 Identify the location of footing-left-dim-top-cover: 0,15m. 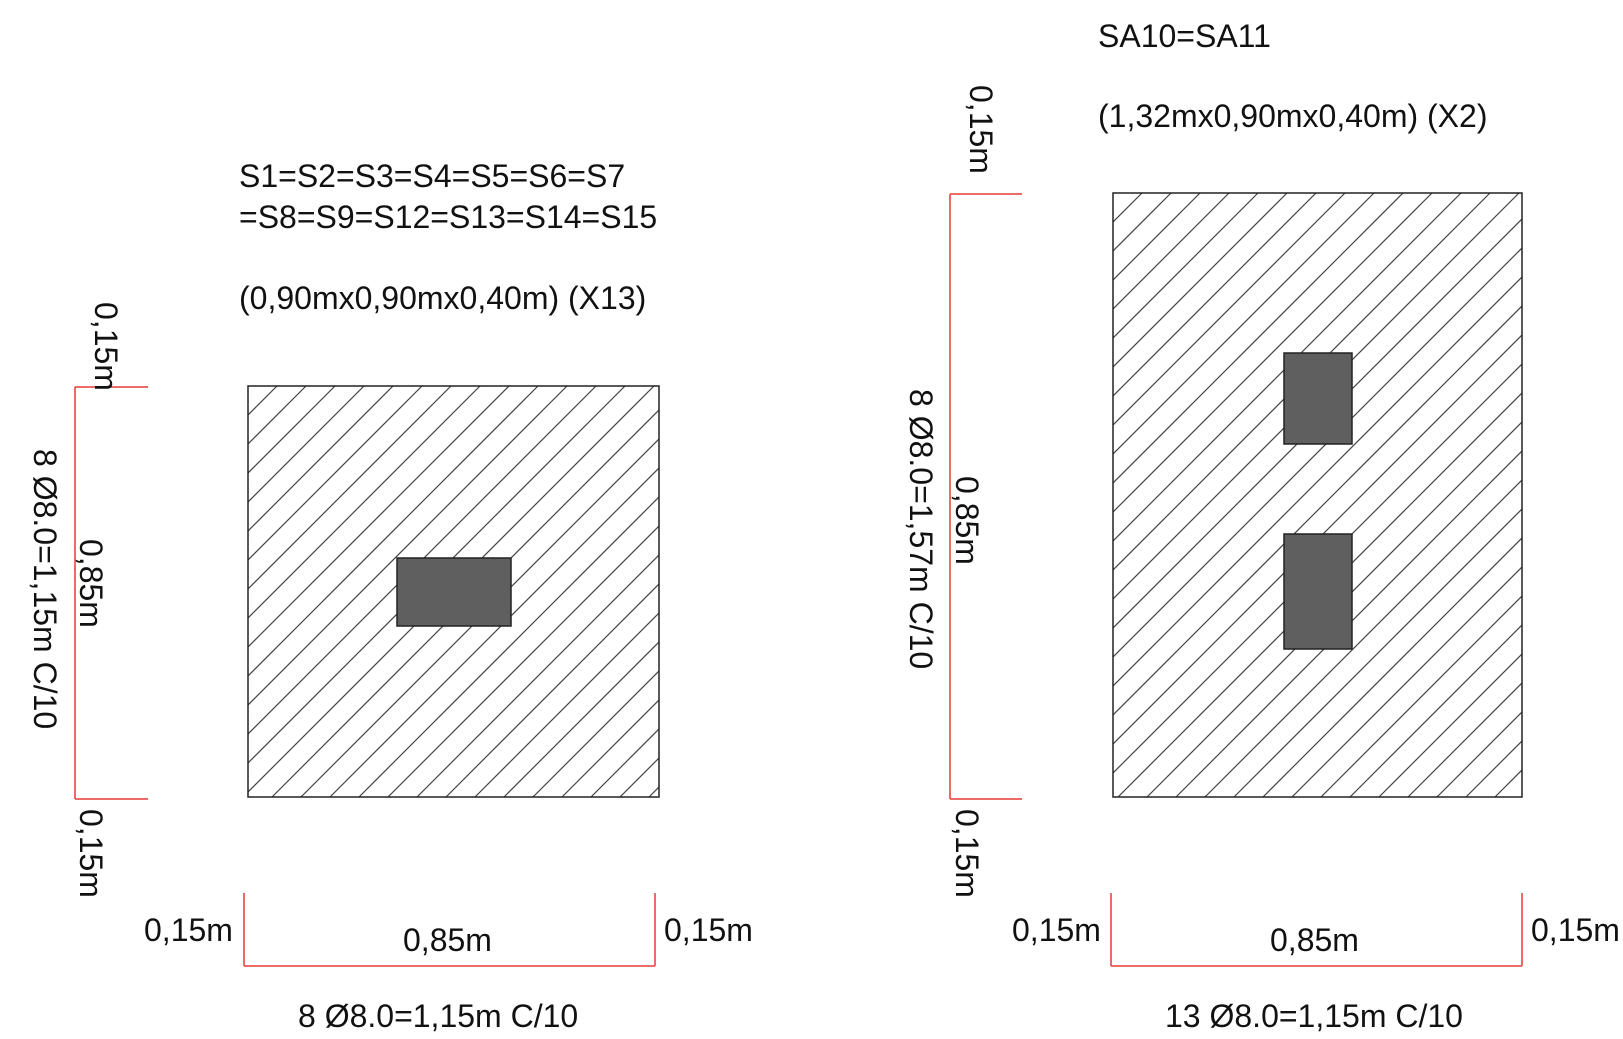
(106, 346).